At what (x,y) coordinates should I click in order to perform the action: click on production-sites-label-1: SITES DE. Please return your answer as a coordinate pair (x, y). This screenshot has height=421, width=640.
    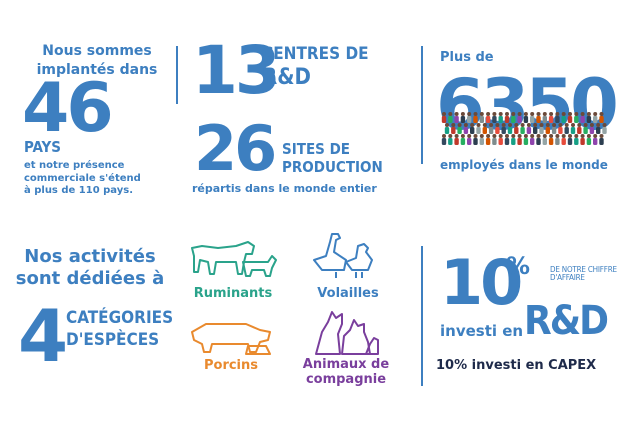
    Looking at the image, I should click on (316, 149).